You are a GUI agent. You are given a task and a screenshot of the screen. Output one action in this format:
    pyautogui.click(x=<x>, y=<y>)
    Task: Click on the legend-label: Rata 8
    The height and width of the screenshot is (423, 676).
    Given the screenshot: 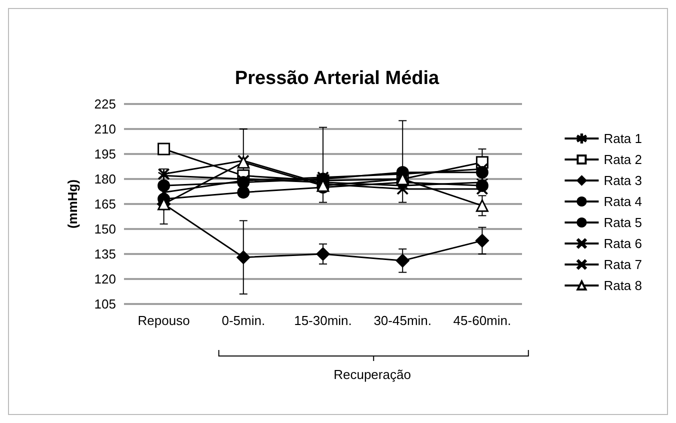 What is the action you would take?
    pyautogui.click(x=623, y=285)
    